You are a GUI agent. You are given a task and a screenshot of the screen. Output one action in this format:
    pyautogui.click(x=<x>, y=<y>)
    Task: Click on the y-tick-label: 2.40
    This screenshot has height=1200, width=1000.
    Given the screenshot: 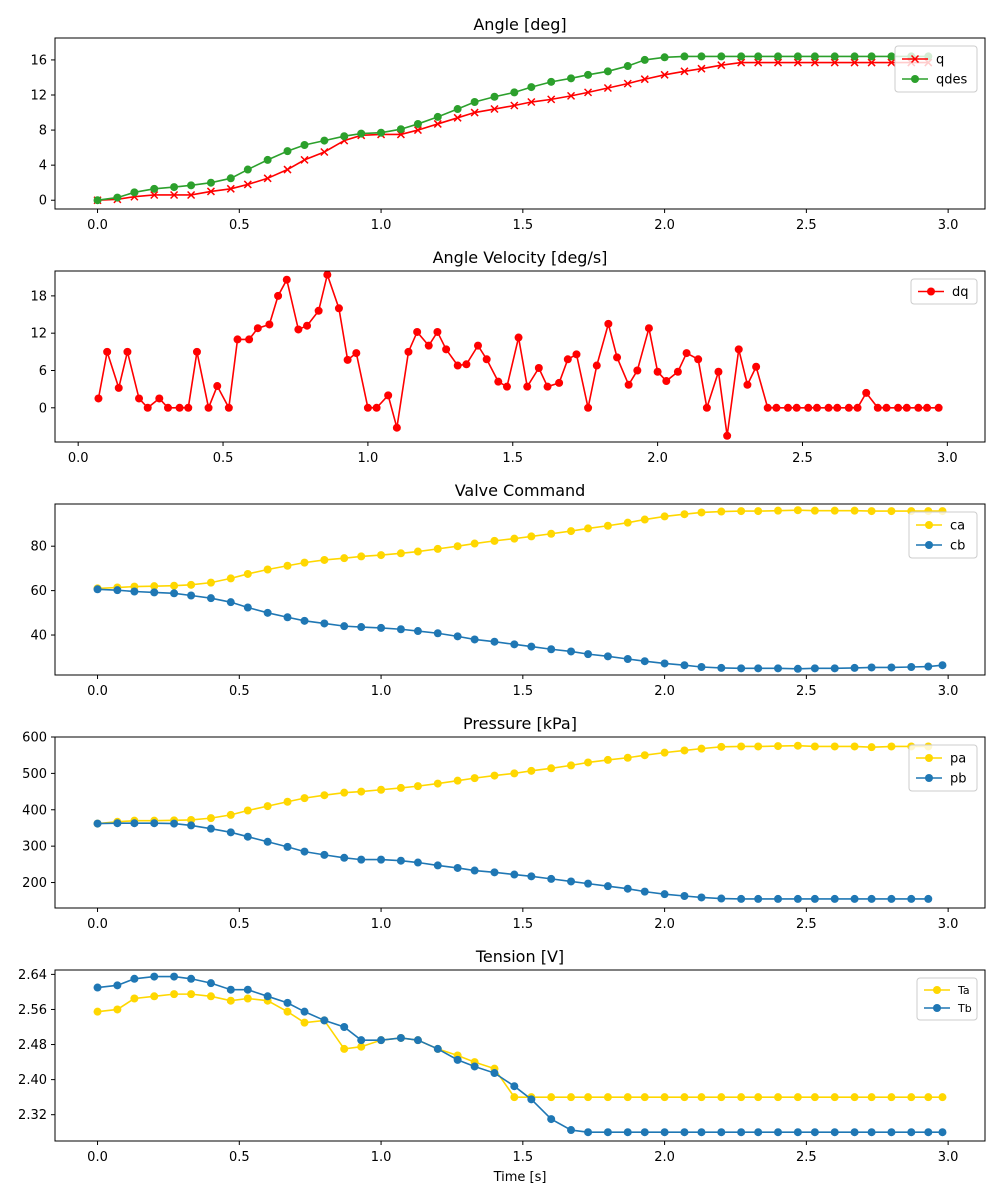 What is the action you would take?
    pyautogui.click(x=32, y=1080)
    